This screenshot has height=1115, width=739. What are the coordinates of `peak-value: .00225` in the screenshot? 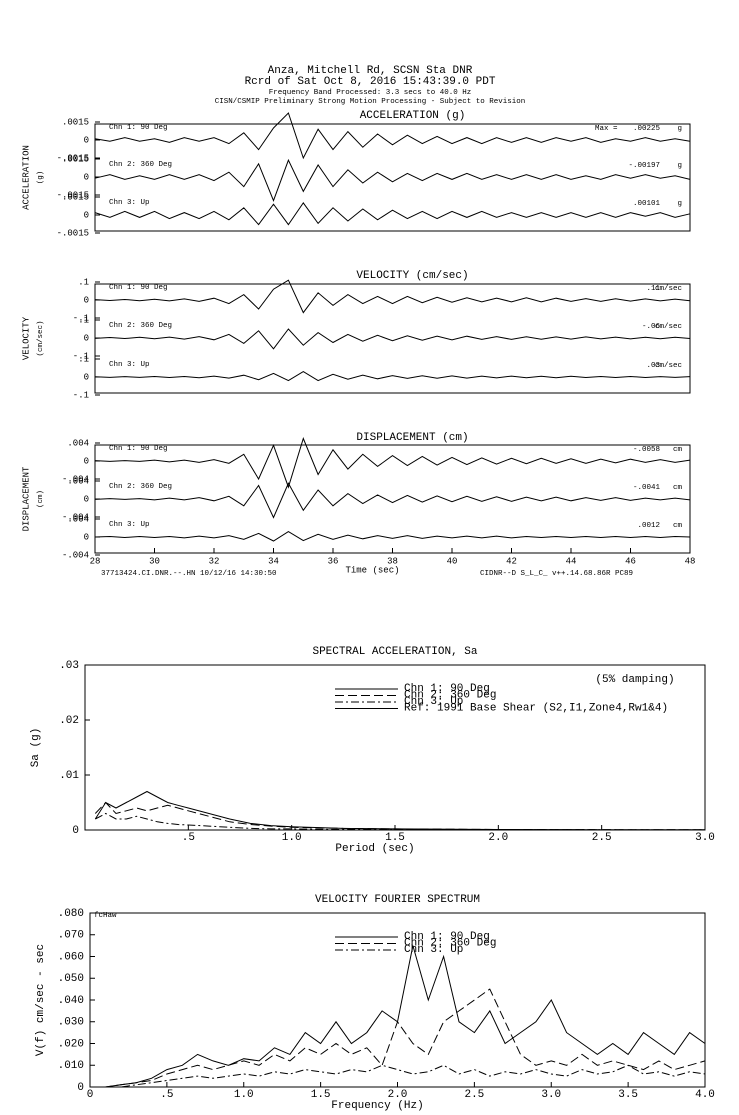 It's located at (647, 129).